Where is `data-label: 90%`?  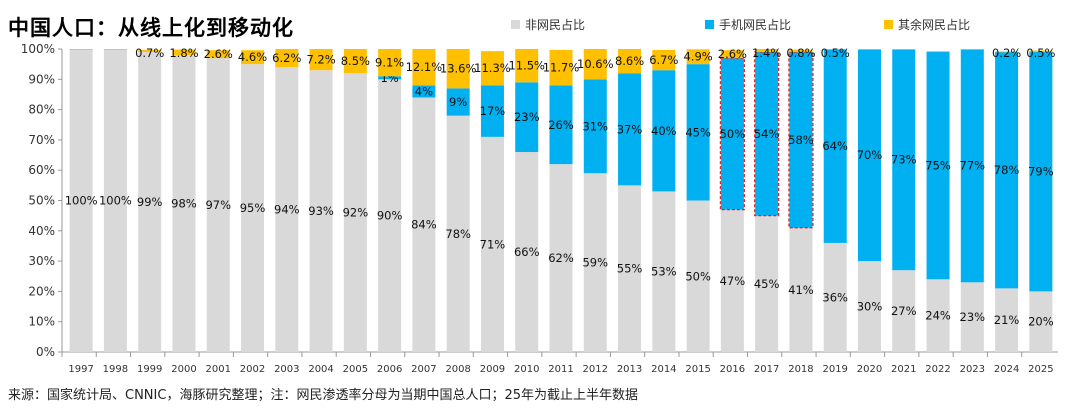 data-label: 90% is located at coordinates (390, 216).